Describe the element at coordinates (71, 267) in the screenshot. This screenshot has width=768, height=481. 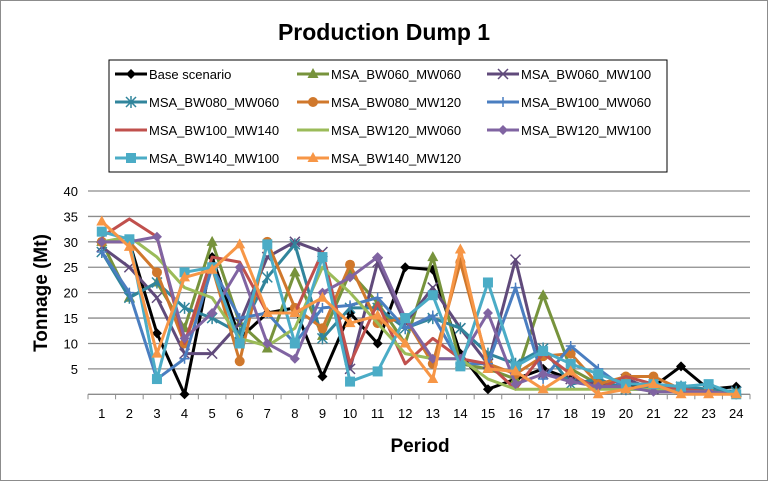
I see `y-tick-label: 25` at that location.